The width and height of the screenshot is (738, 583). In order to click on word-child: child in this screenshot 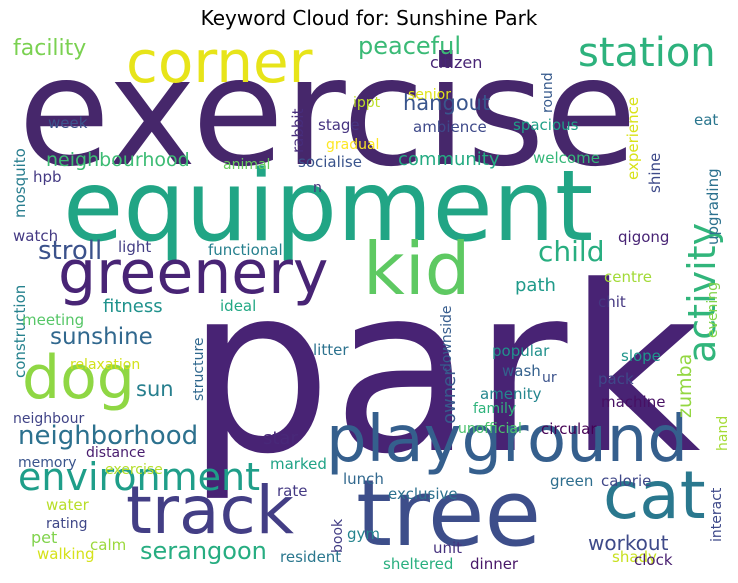, I will do `click(571, 251)`.